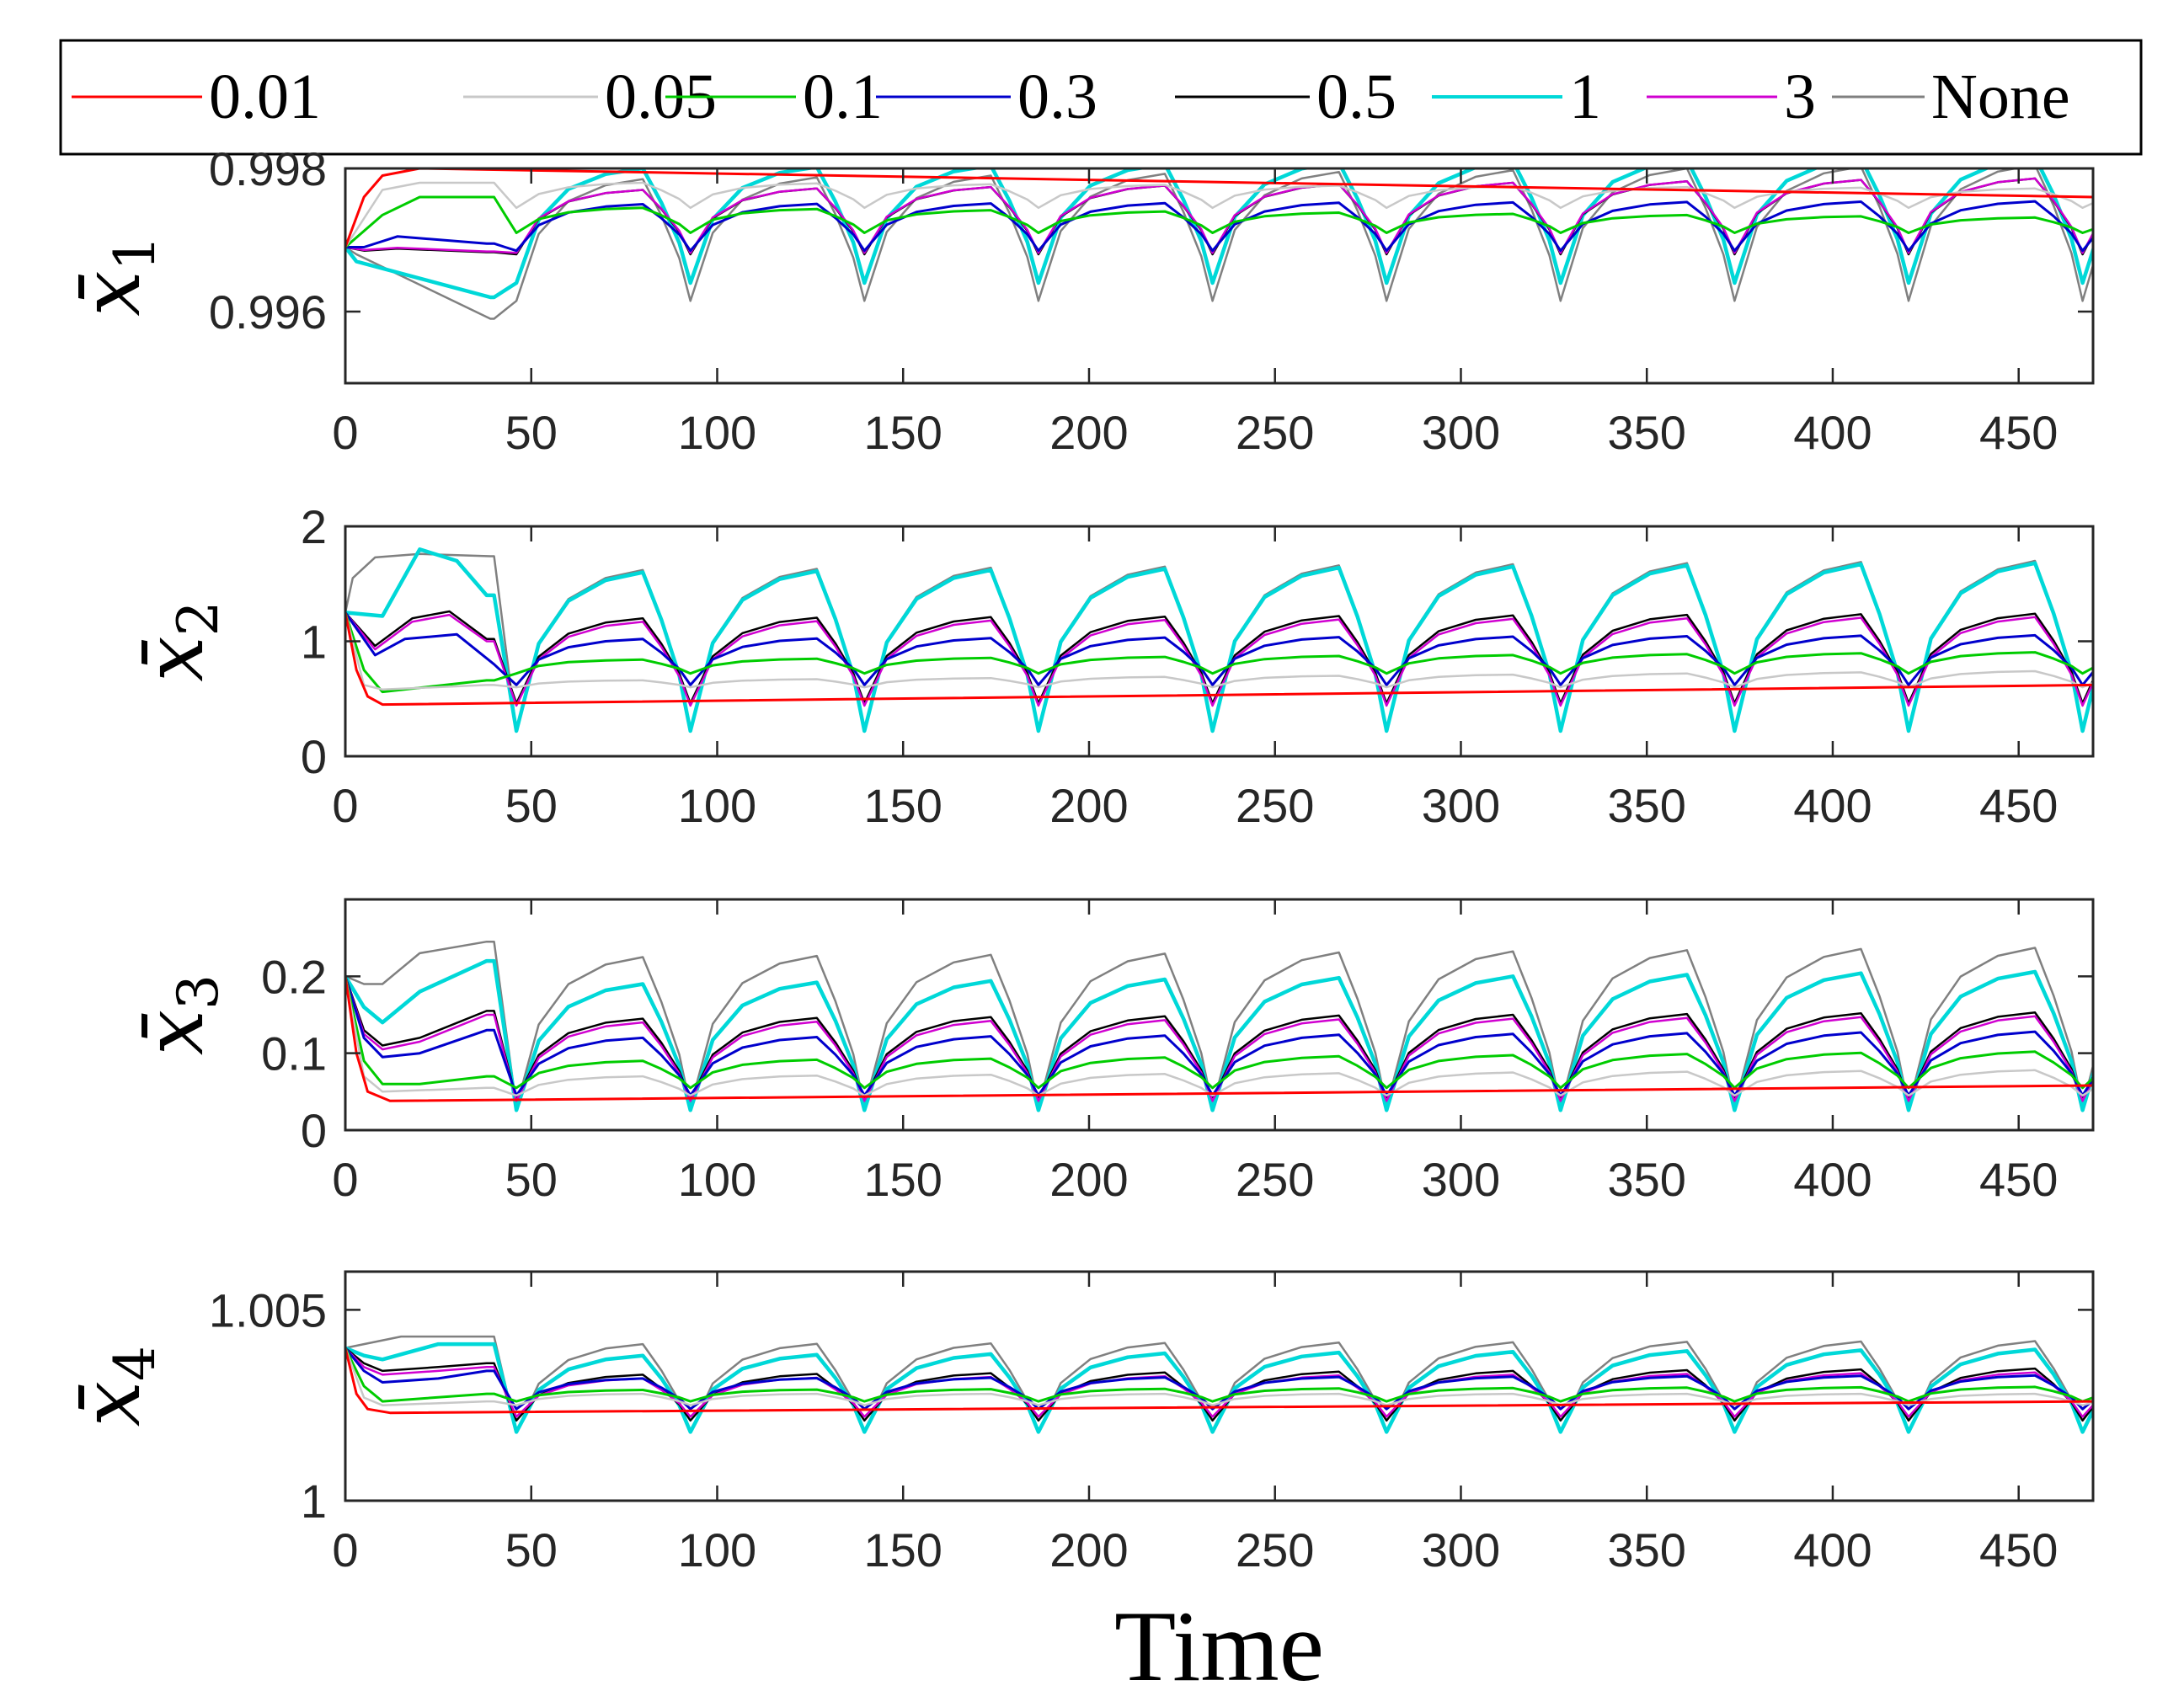 This screenshot has width=2184, height=1707. What do you see at coordinates (1585, 96) in the screenshot?
I see `legend-label-1: 1` at bounding box center [1585, 96].